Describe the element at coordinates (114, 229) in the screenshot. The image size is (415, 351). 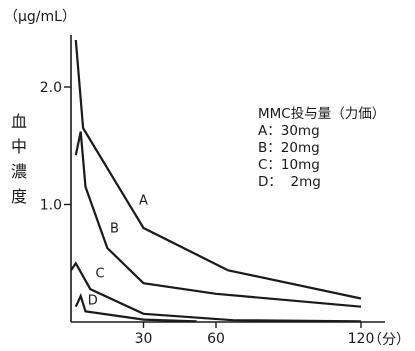
I see `curve-label-b: B` at that location.